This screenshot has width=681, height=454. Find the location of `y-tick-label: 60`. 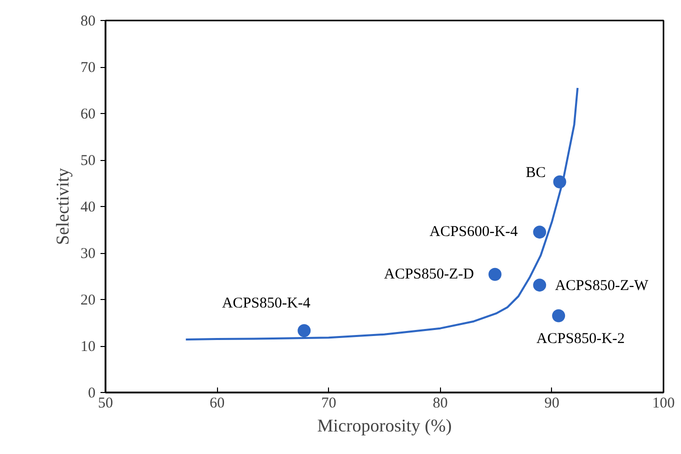

y-tick-label: 60 is located at coordinates (88, 114).